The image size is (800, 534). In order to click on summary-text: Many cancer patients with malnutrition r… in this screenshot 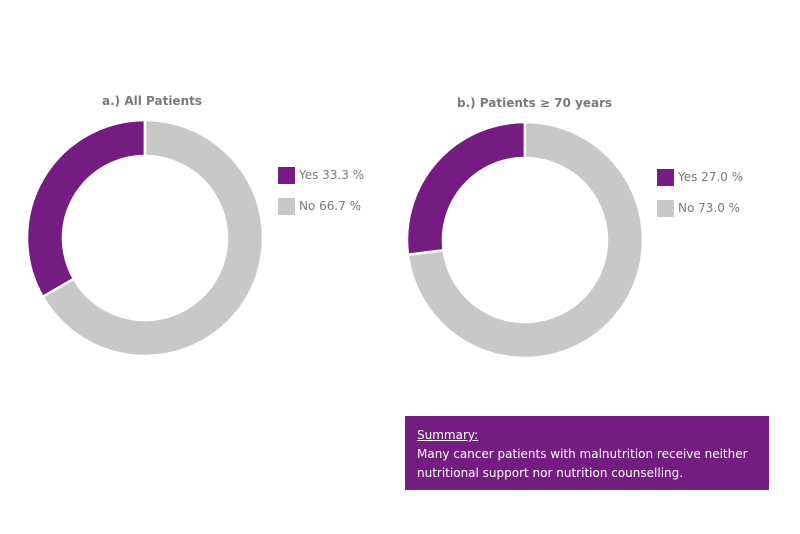, I will do `click(582, 463)`.